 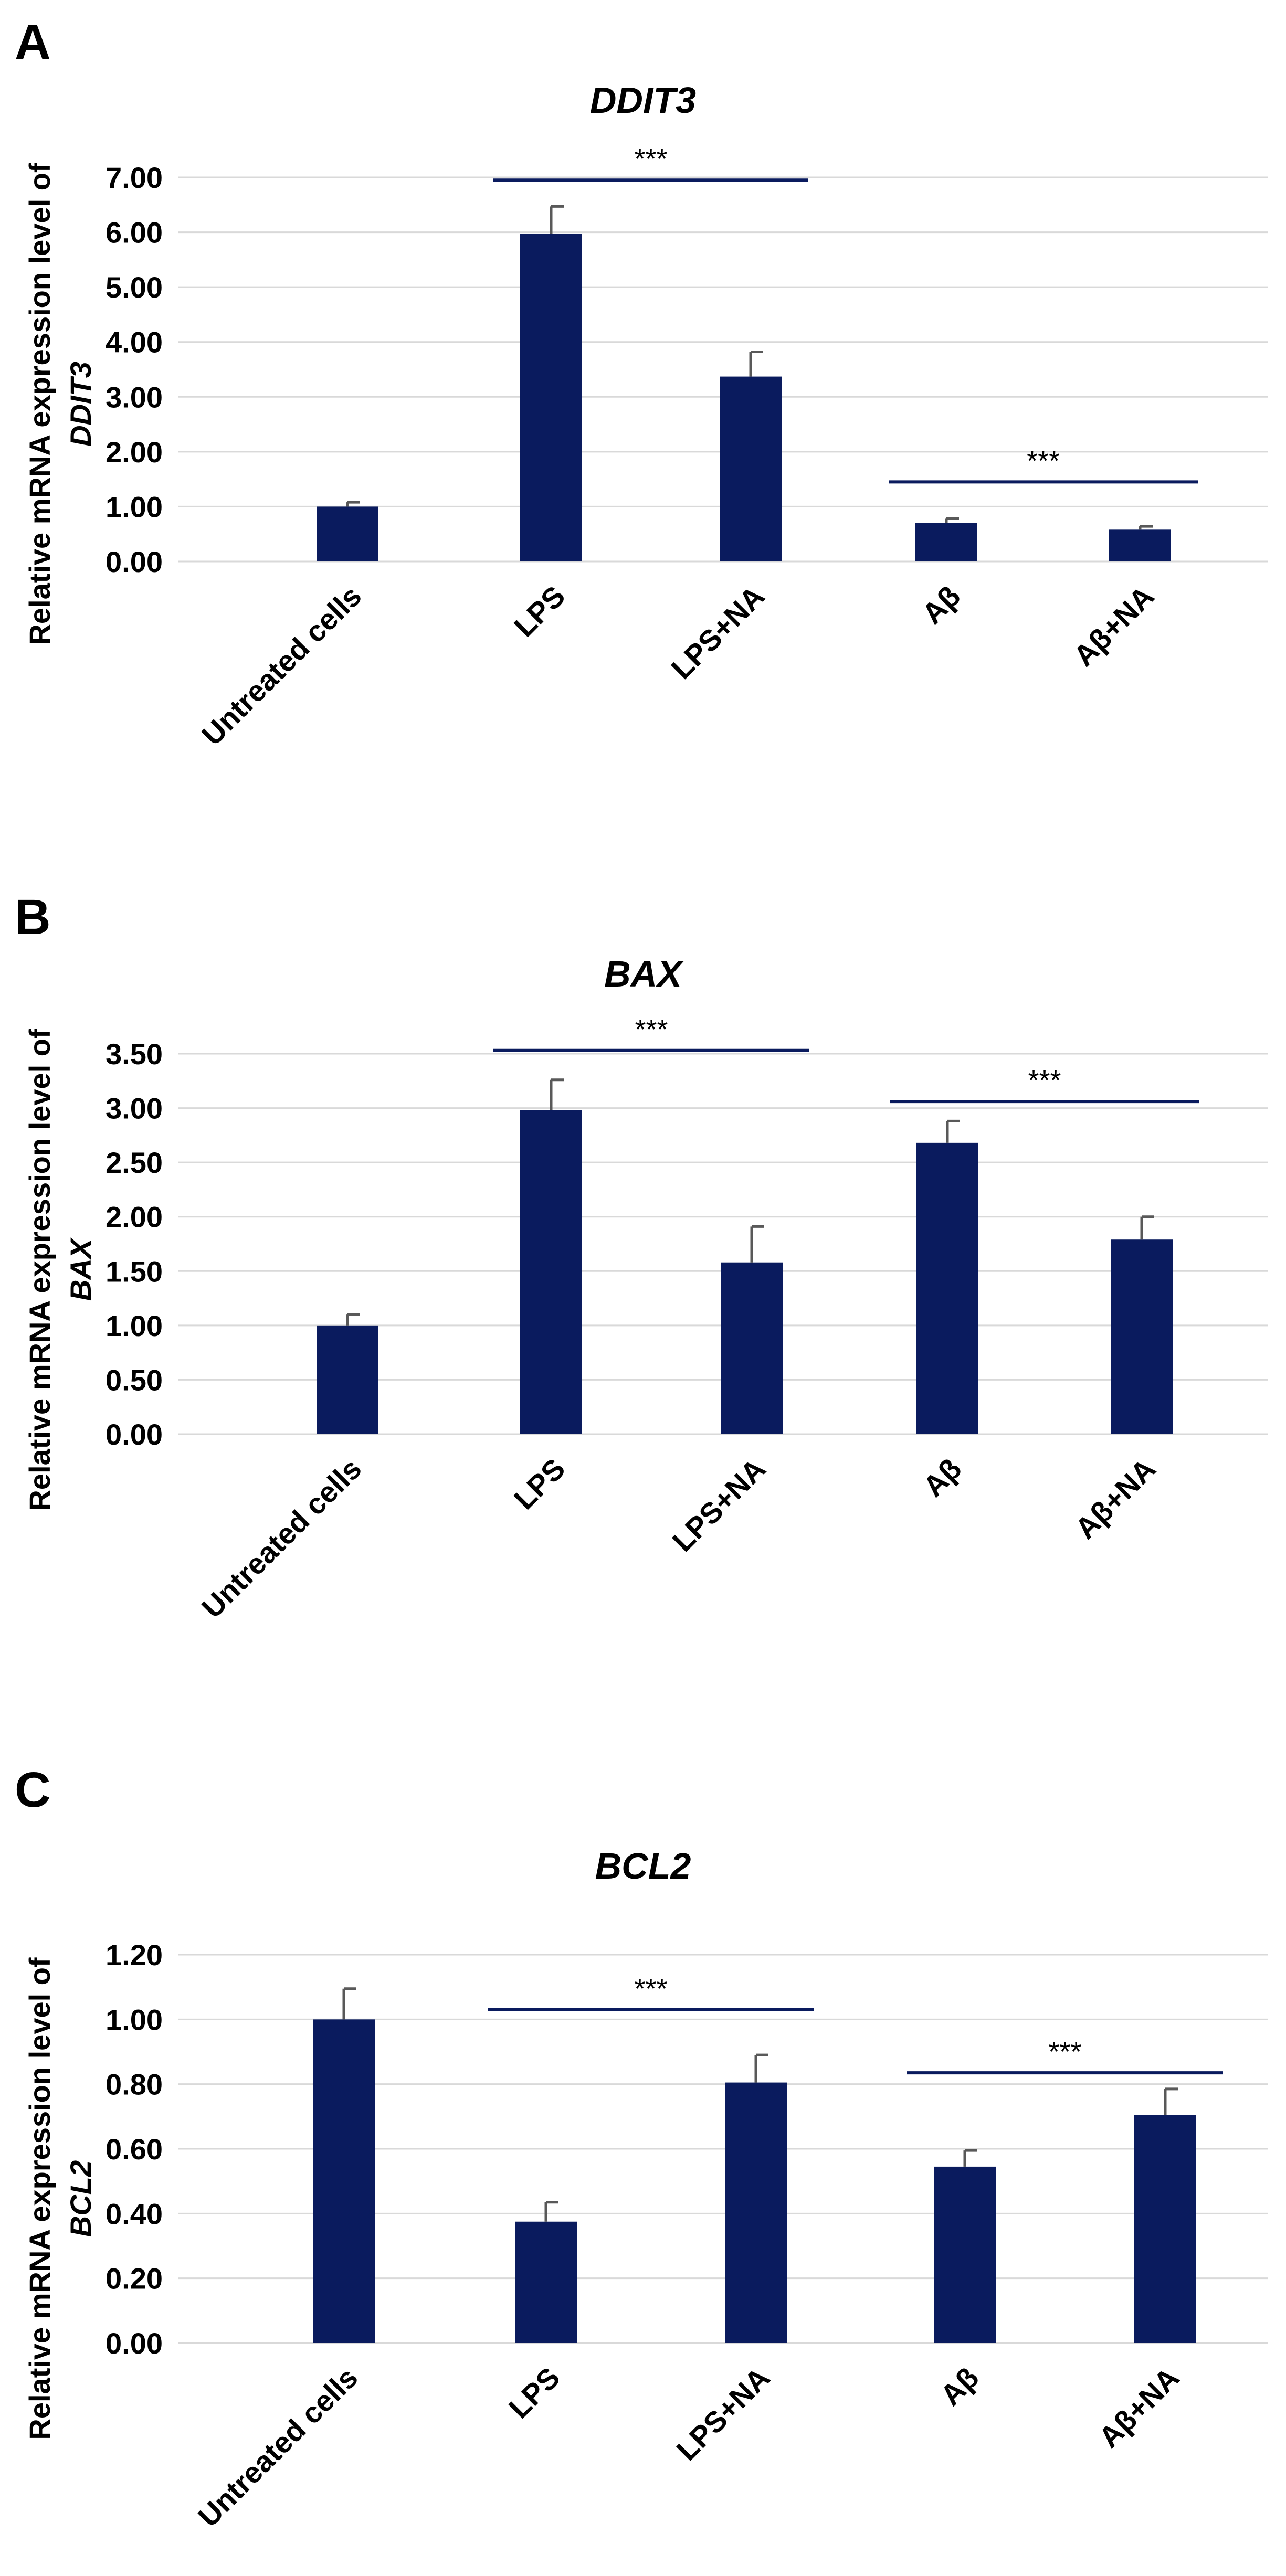 What do you see at coordinates (134, 1379) in the screenshot?
I see `y-tick-label: 0.50` at bounding box center [134, 1379].